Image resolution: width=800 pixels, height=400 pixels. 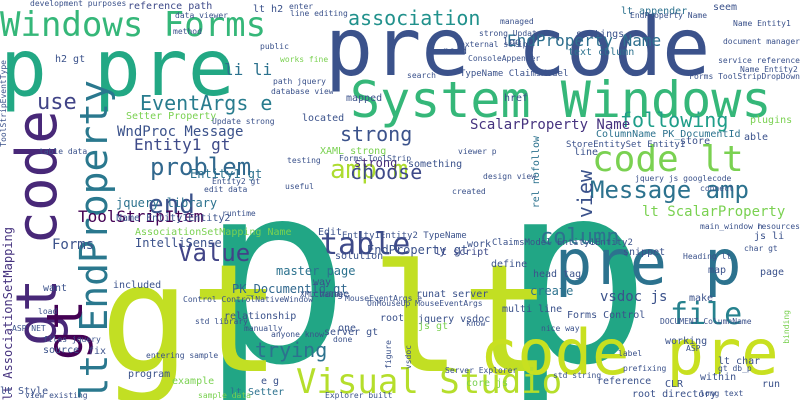 I want to click on word-connect: connect, so click(x=717, y=188).